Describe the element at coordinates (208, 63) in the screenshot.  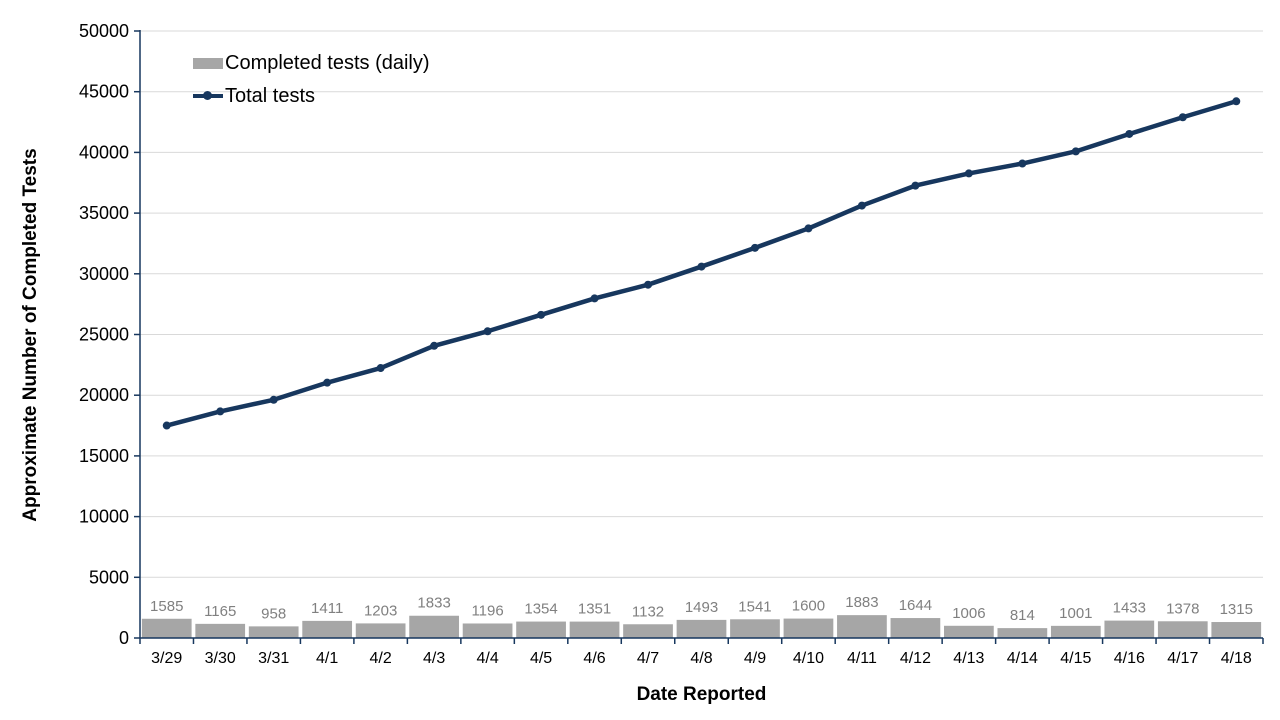
I see `bar-series-swatch-icon` at that location.